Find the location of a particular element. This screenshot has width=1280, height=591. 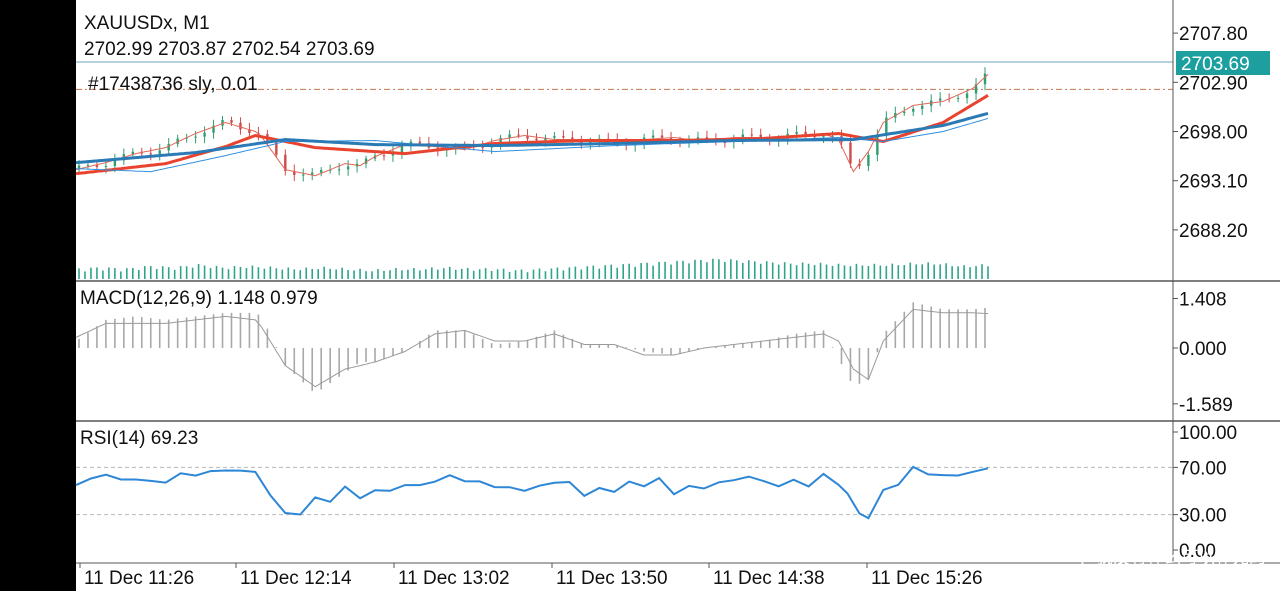

time-axis-background is located at coordinates (678, 577).